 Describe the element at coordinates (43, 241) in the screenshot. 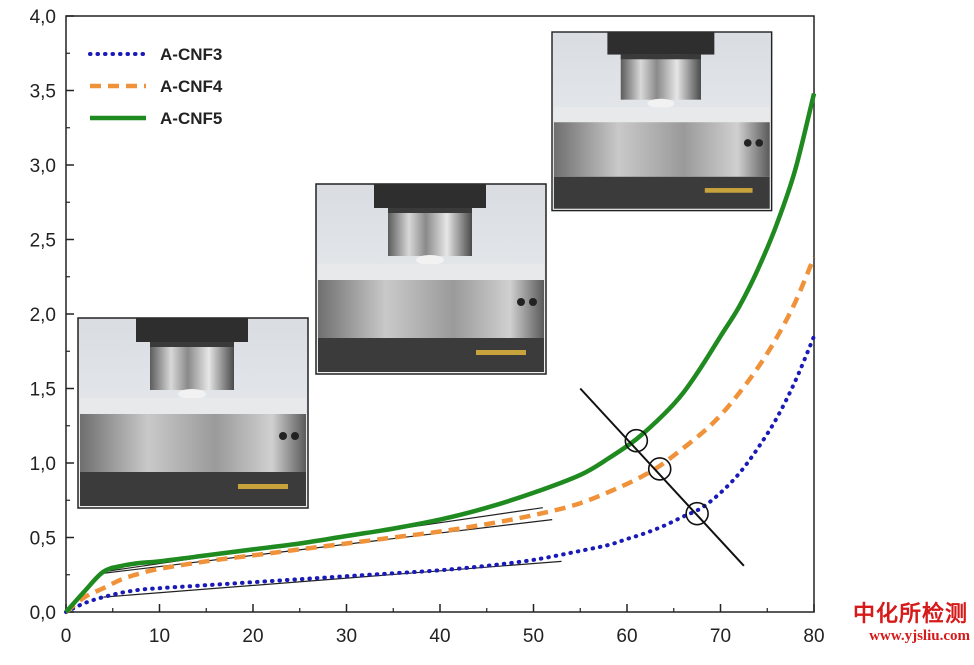

I see `y-tick-label: 2,5` at that location.